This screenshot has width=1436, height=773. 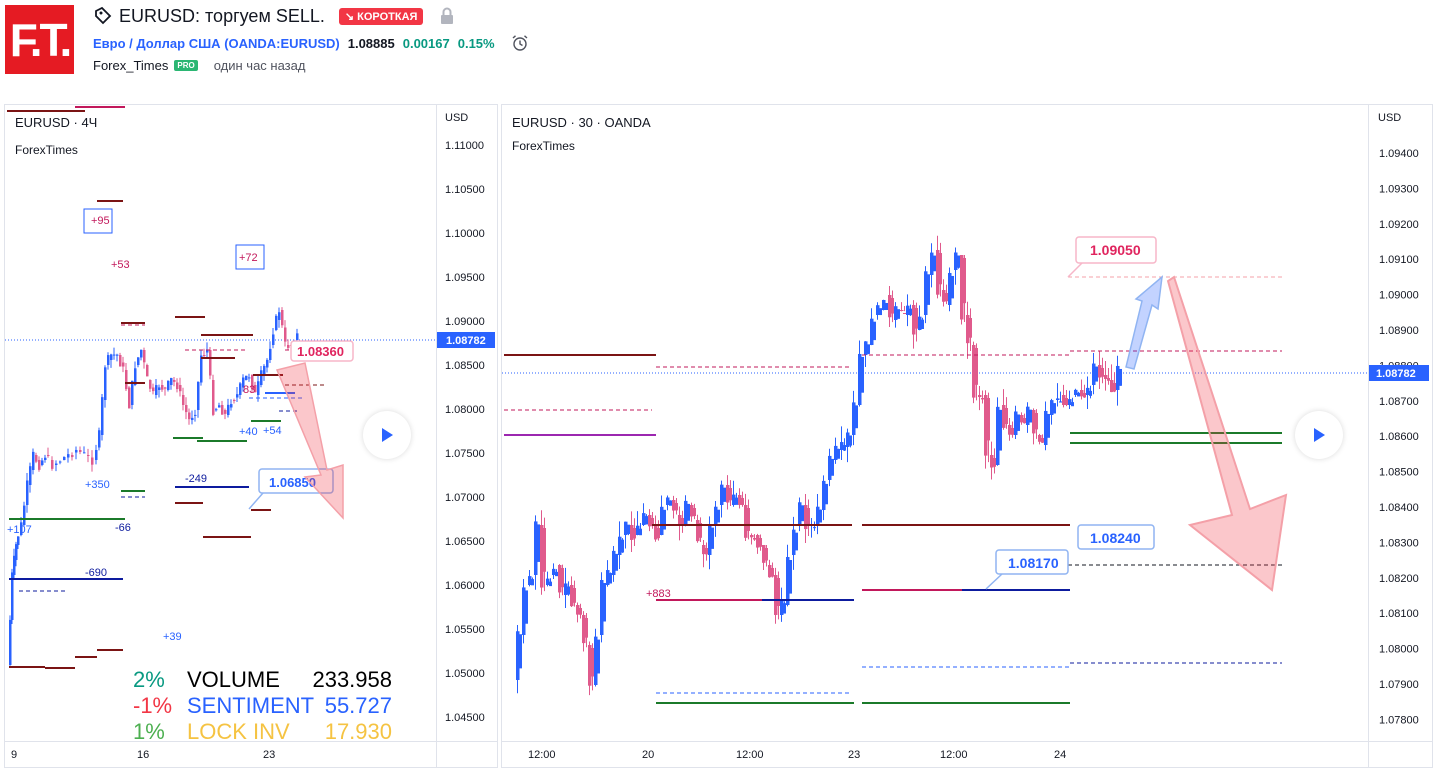 I want to click on alarm-clock-icon, so click(x=520, y=43).